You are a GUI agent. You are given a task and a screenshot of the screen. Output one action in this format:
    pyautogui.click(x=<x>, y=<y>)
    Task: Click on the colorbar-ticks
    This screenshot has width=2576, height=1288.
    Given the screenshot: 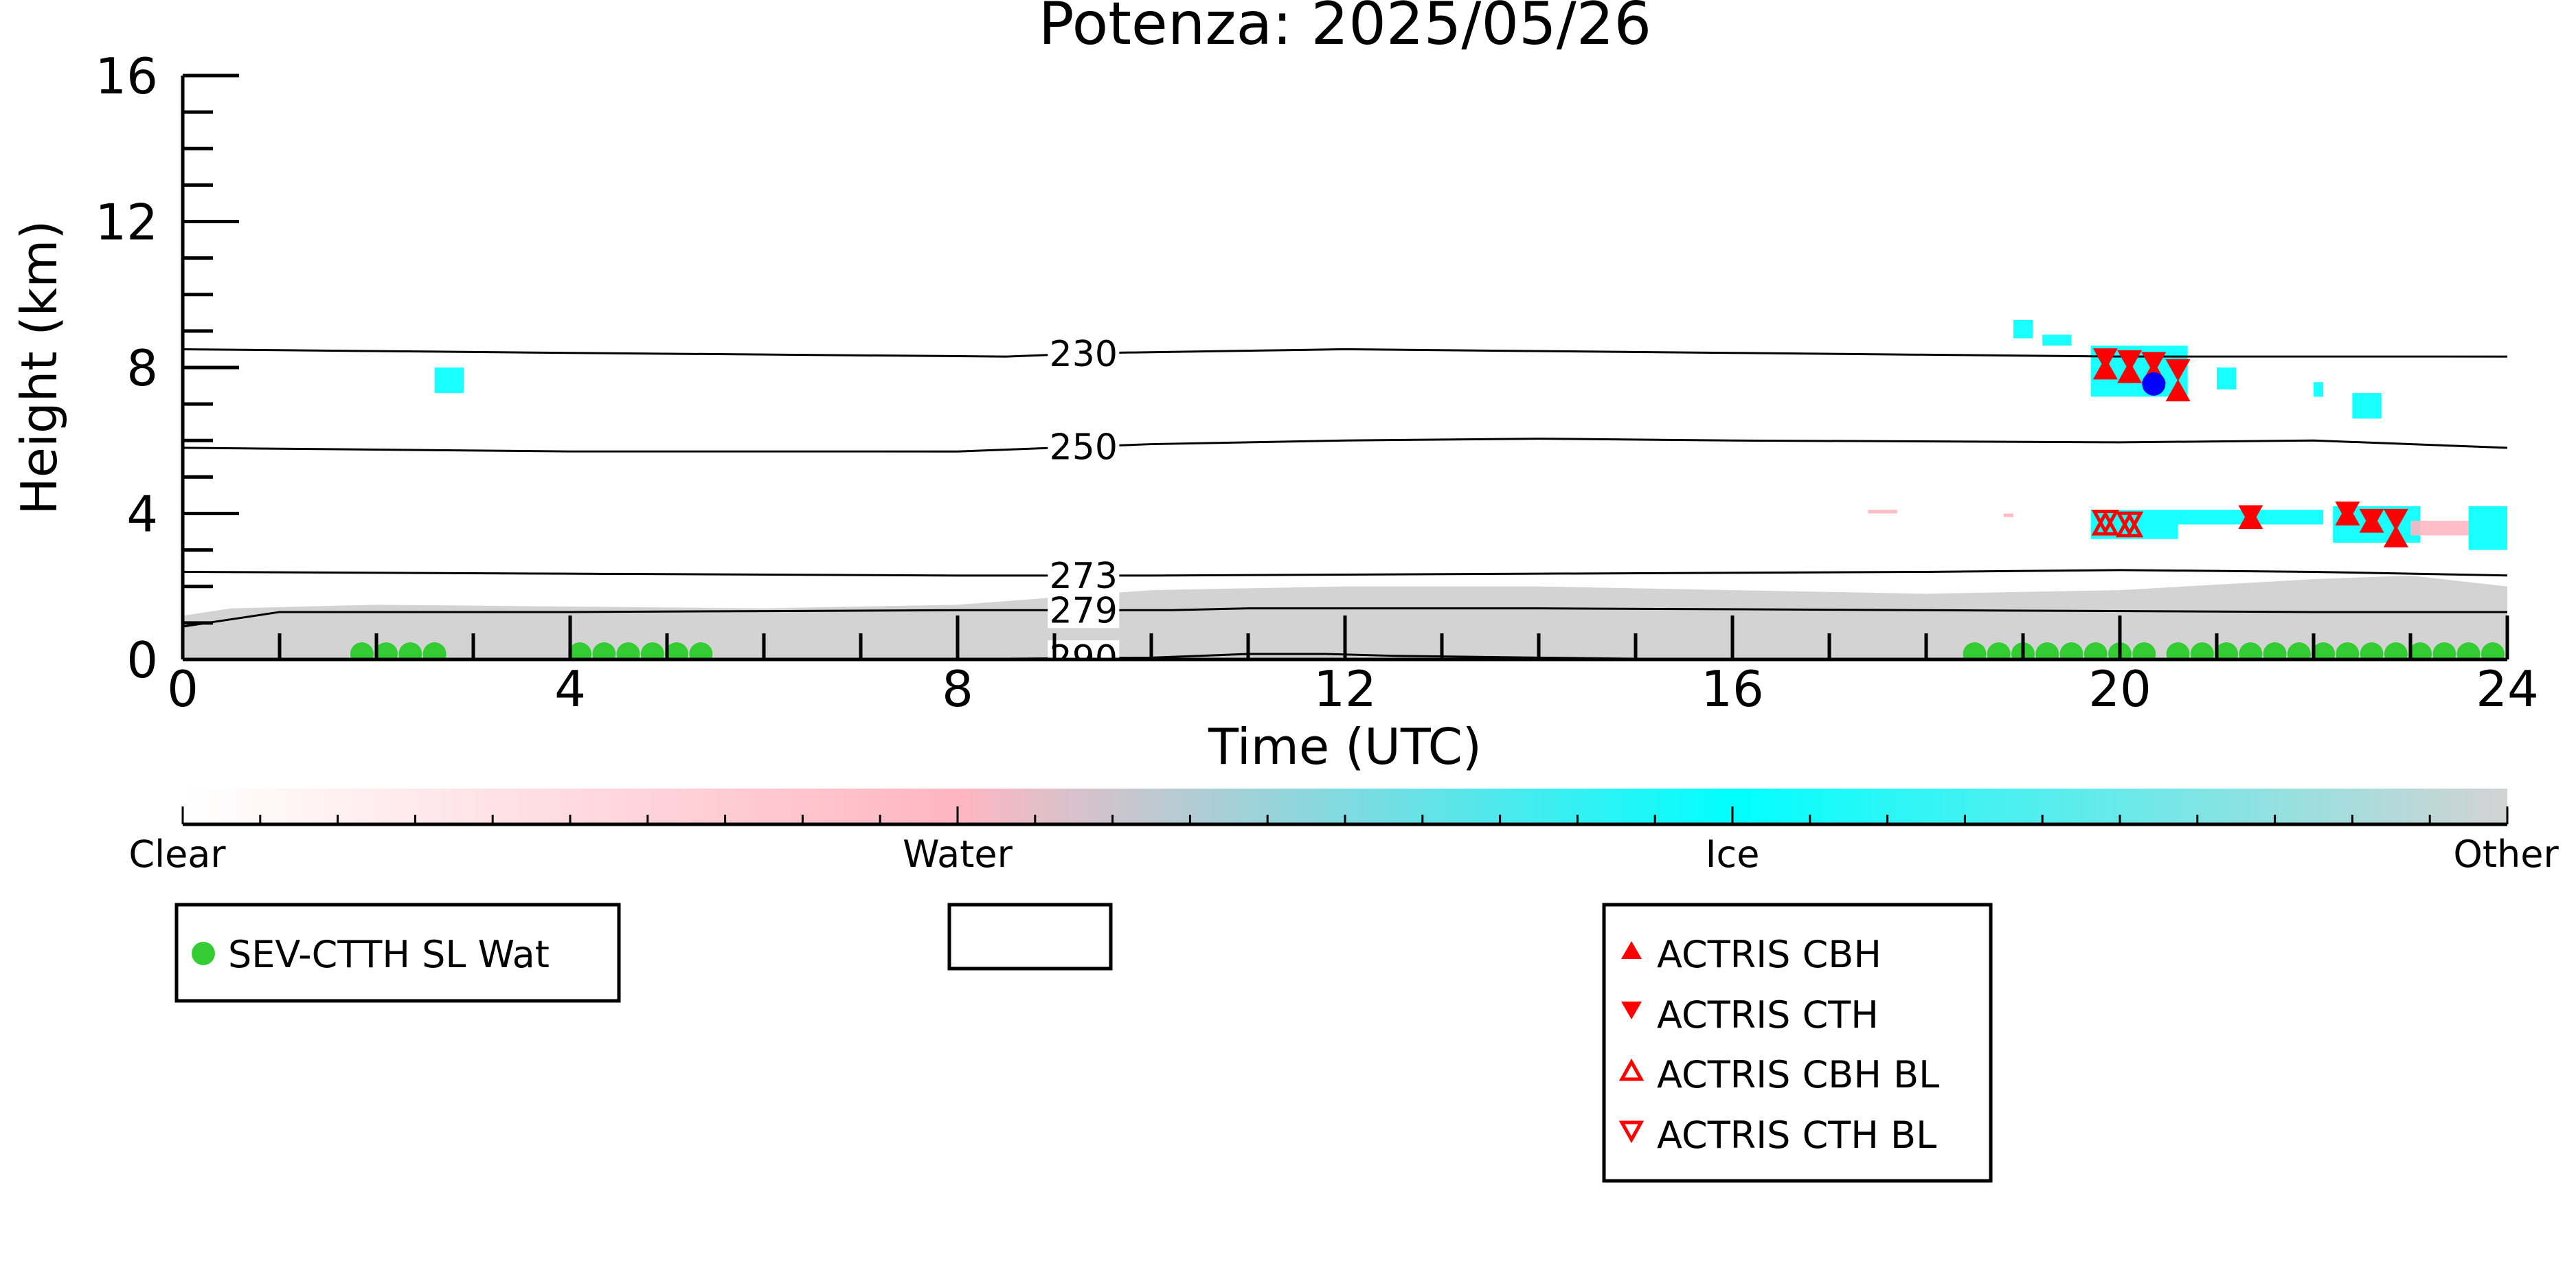 What is the action you would take?
    pyautogui.click(x=1345, y=816)
    